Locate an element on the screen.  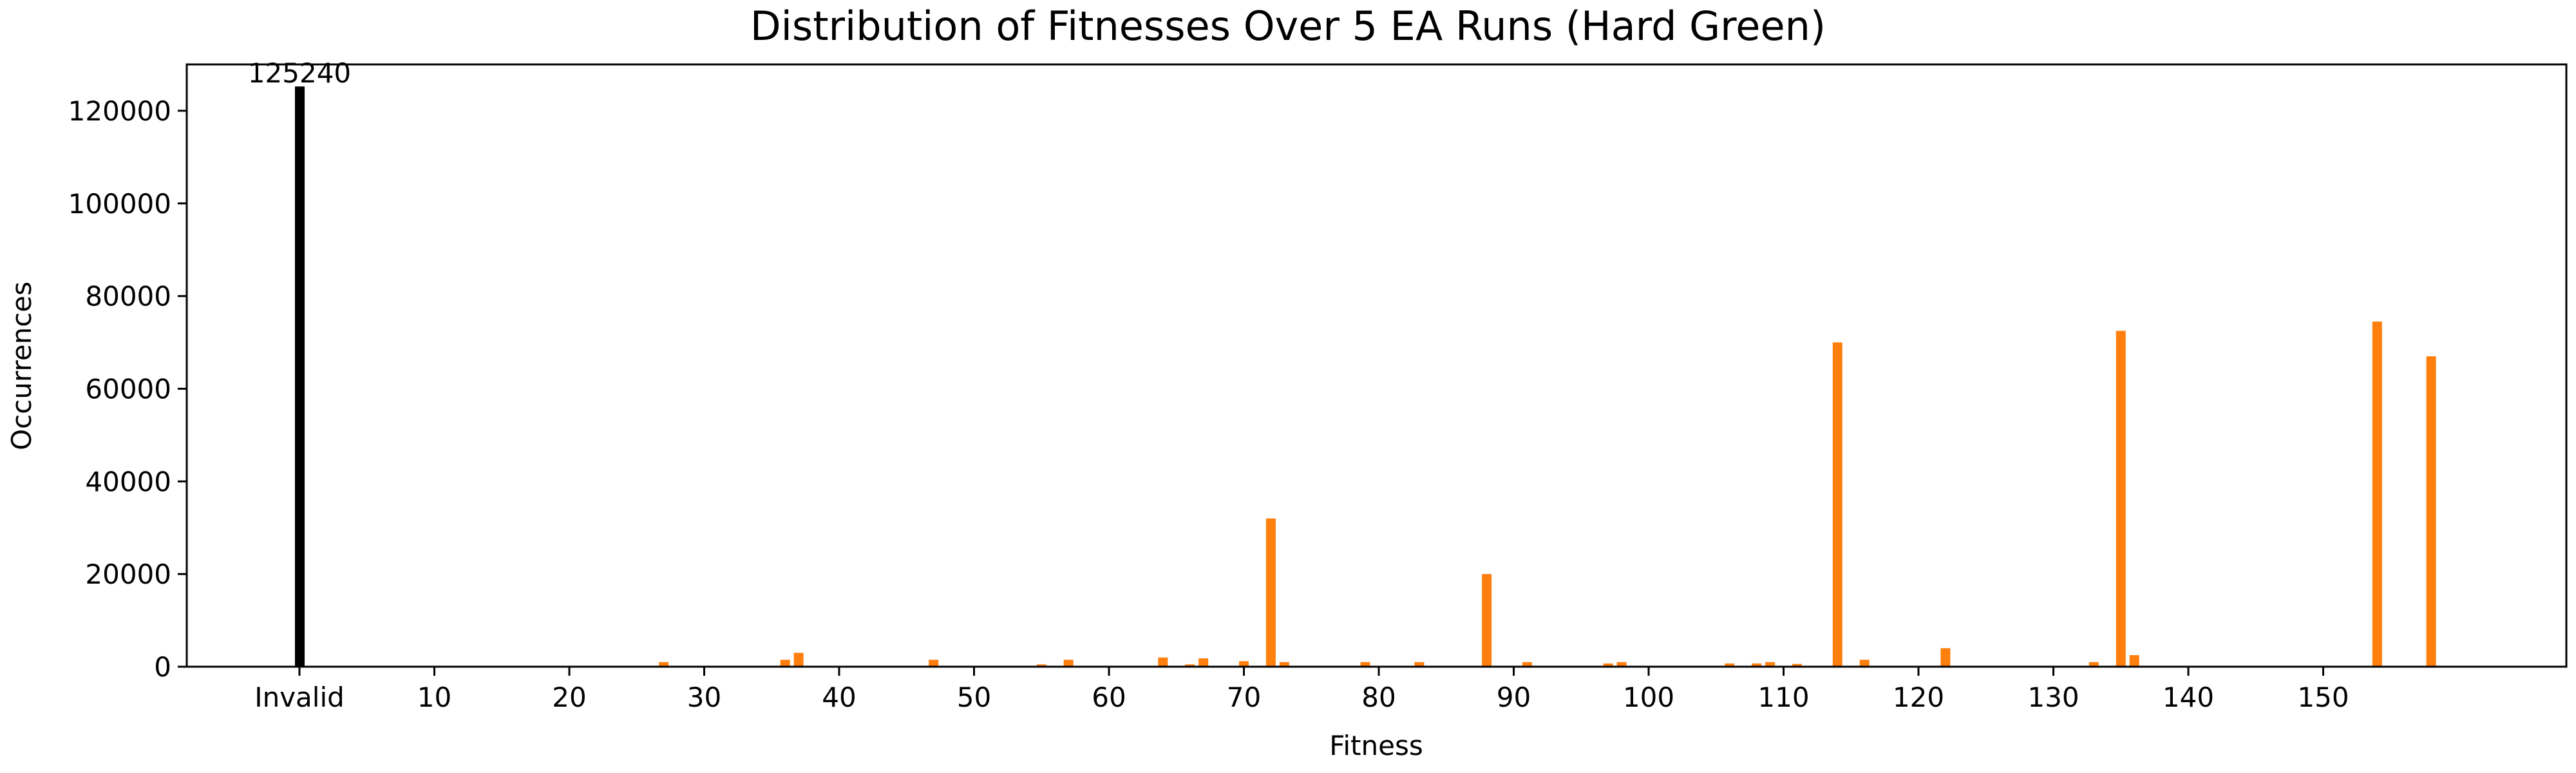
x-tick-label: 100 is located at coordinates (1649, 697).